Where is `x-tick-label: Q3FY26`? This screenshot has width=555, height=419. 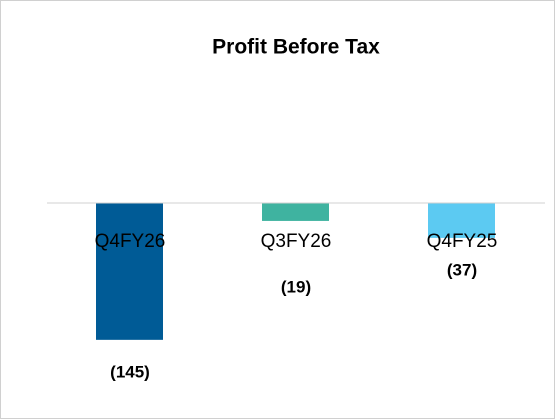 x-tick-label: Q3FY26 is located at coordinates (296, 241).